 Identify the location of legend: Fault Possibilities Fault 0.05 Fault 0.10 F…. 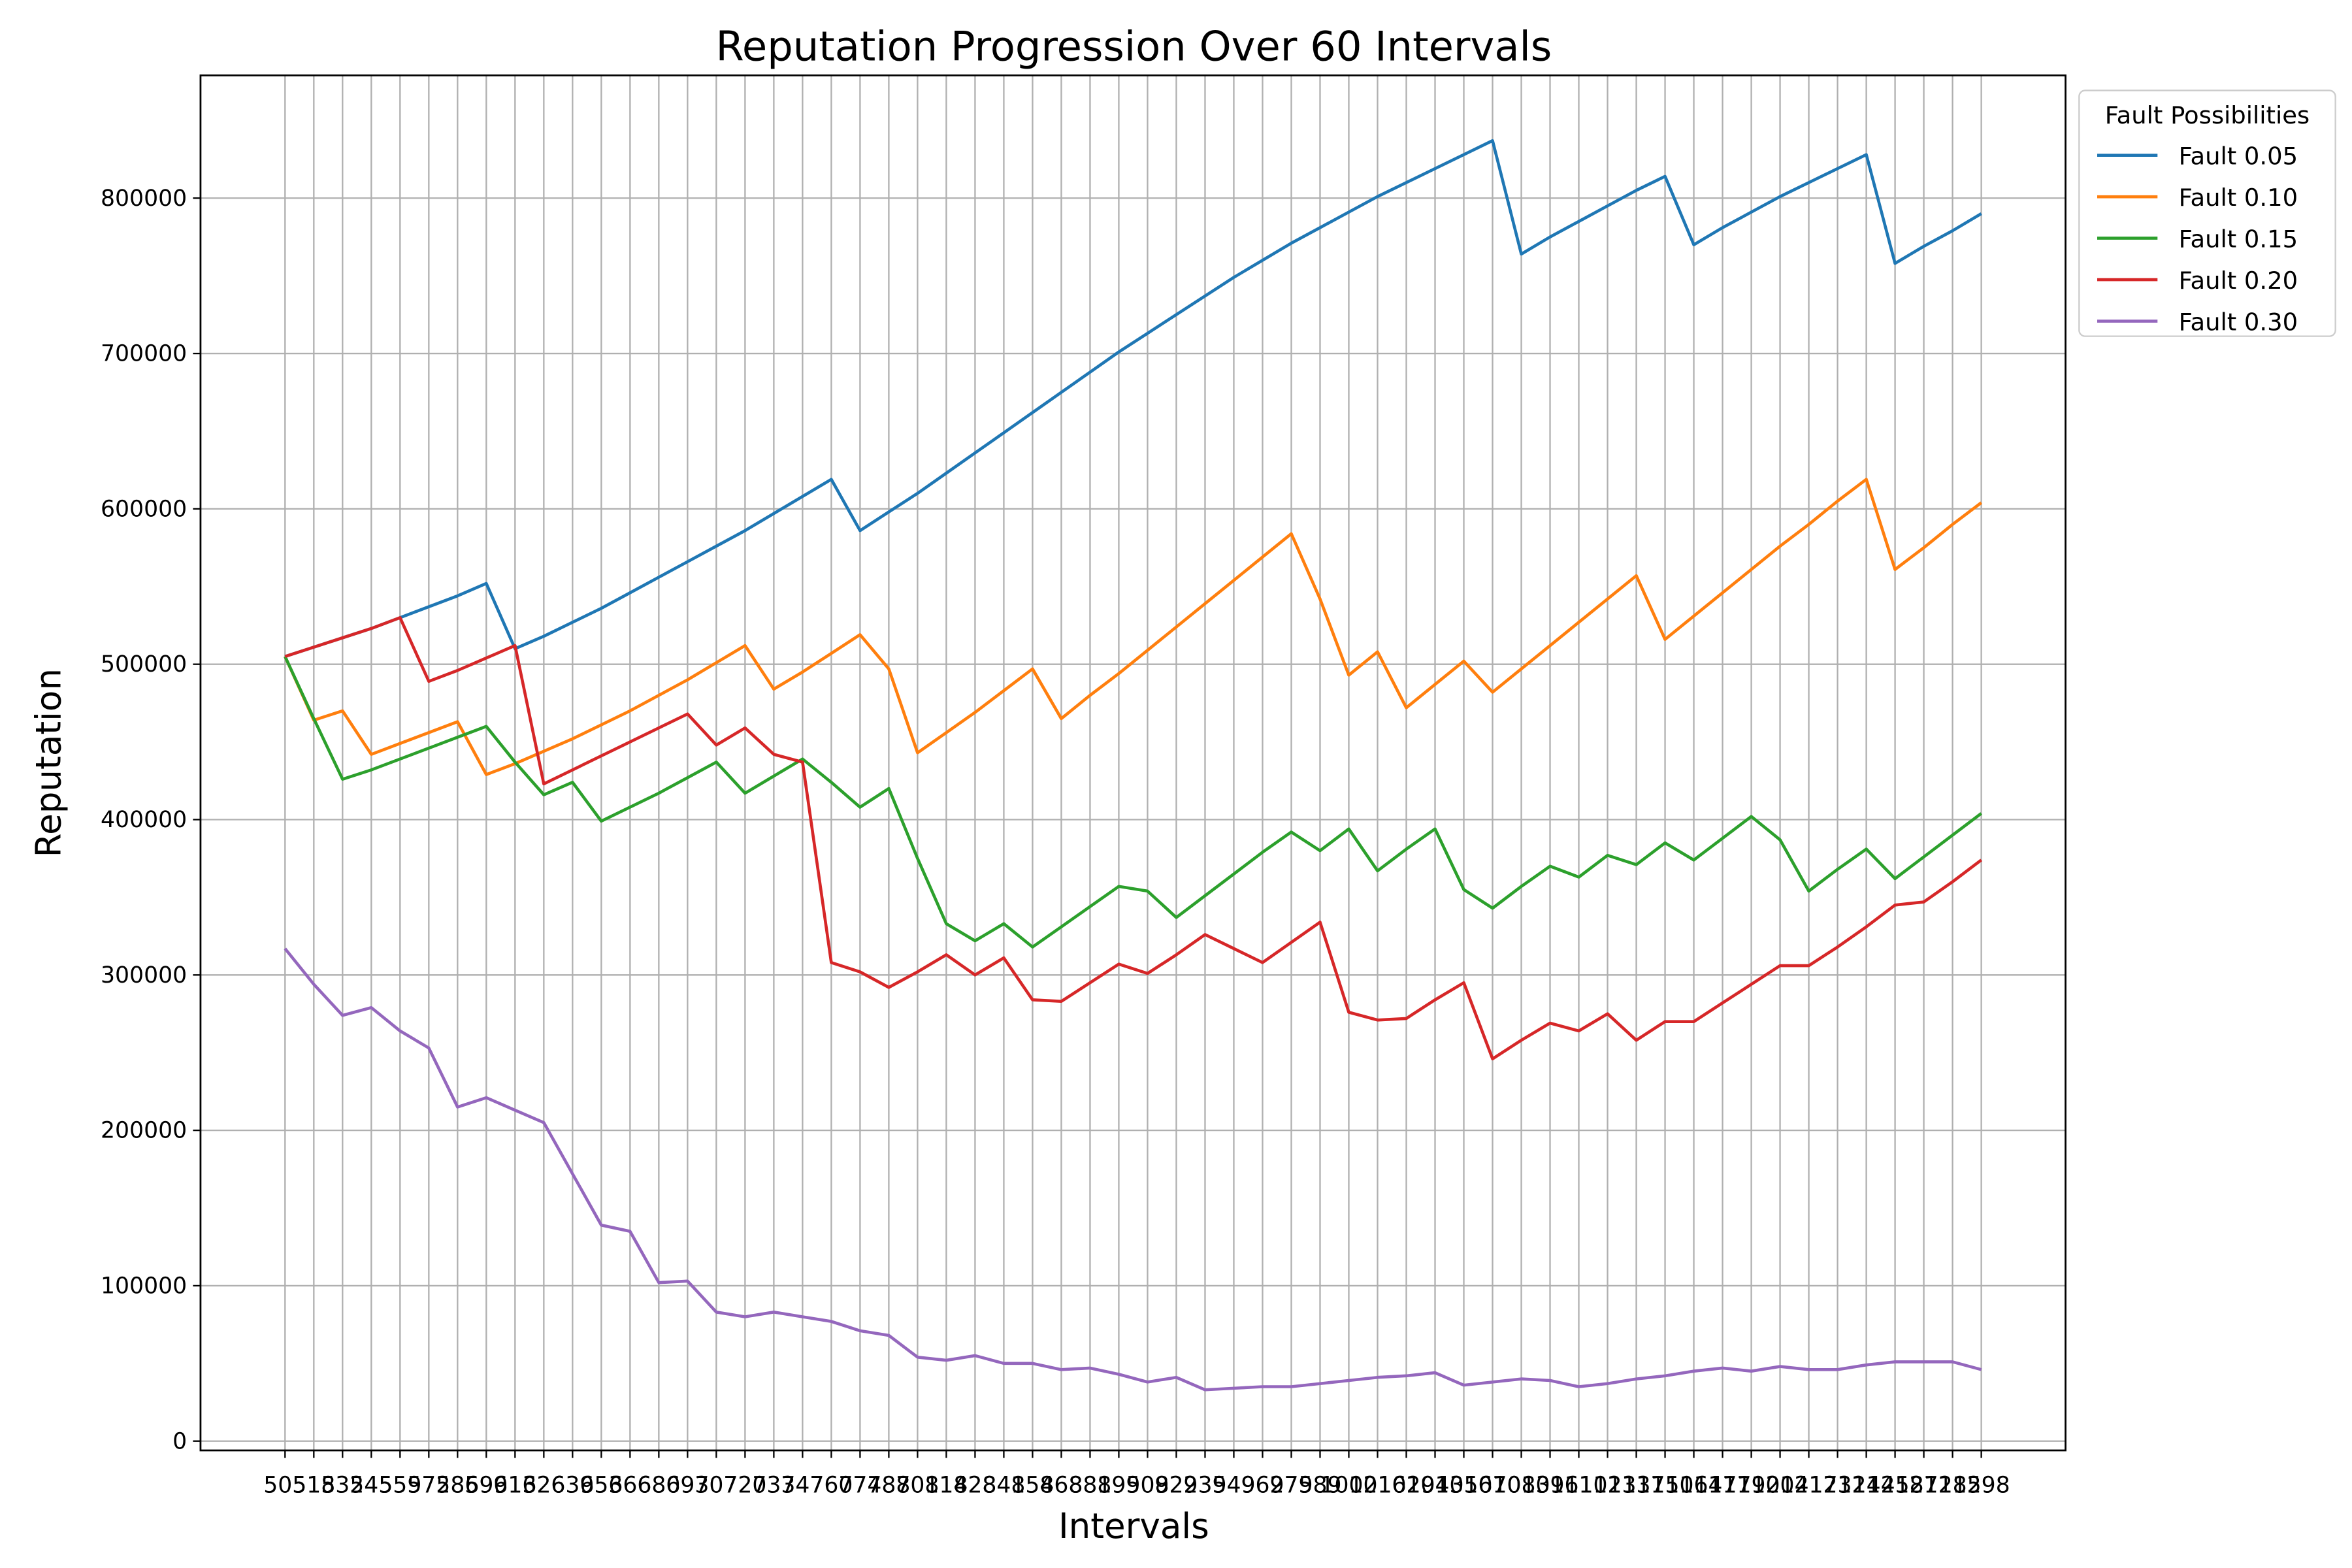
(2207, 213).